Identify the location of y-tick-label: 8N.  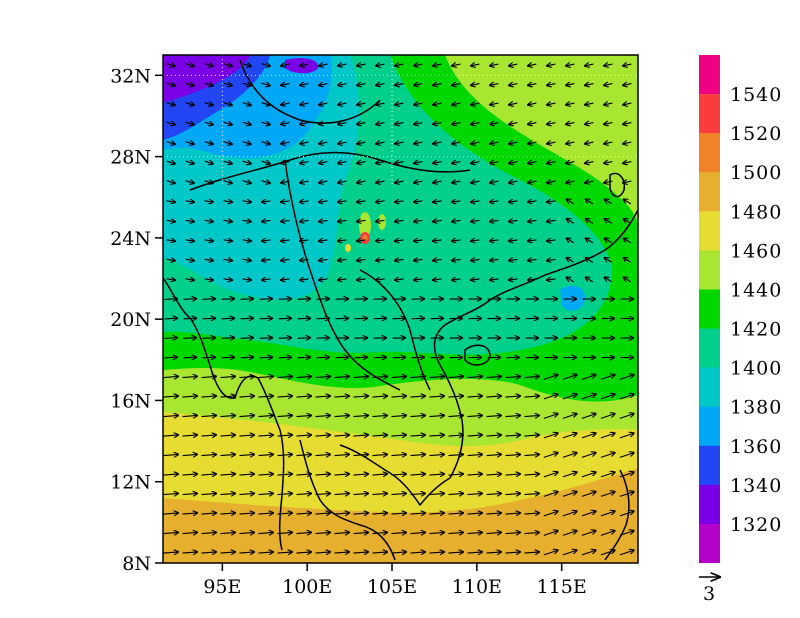
(136, 564).